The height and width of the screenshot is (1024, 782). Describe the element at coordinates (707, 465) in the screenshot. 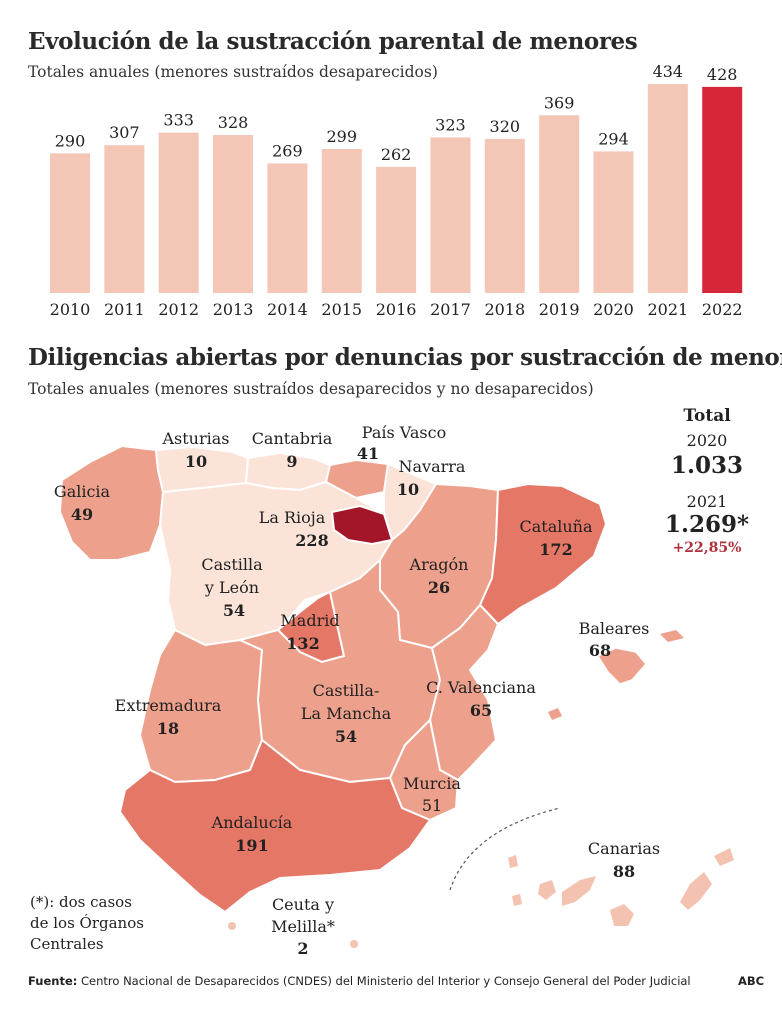

I see `totals-value-2020: 1.033` at that location.